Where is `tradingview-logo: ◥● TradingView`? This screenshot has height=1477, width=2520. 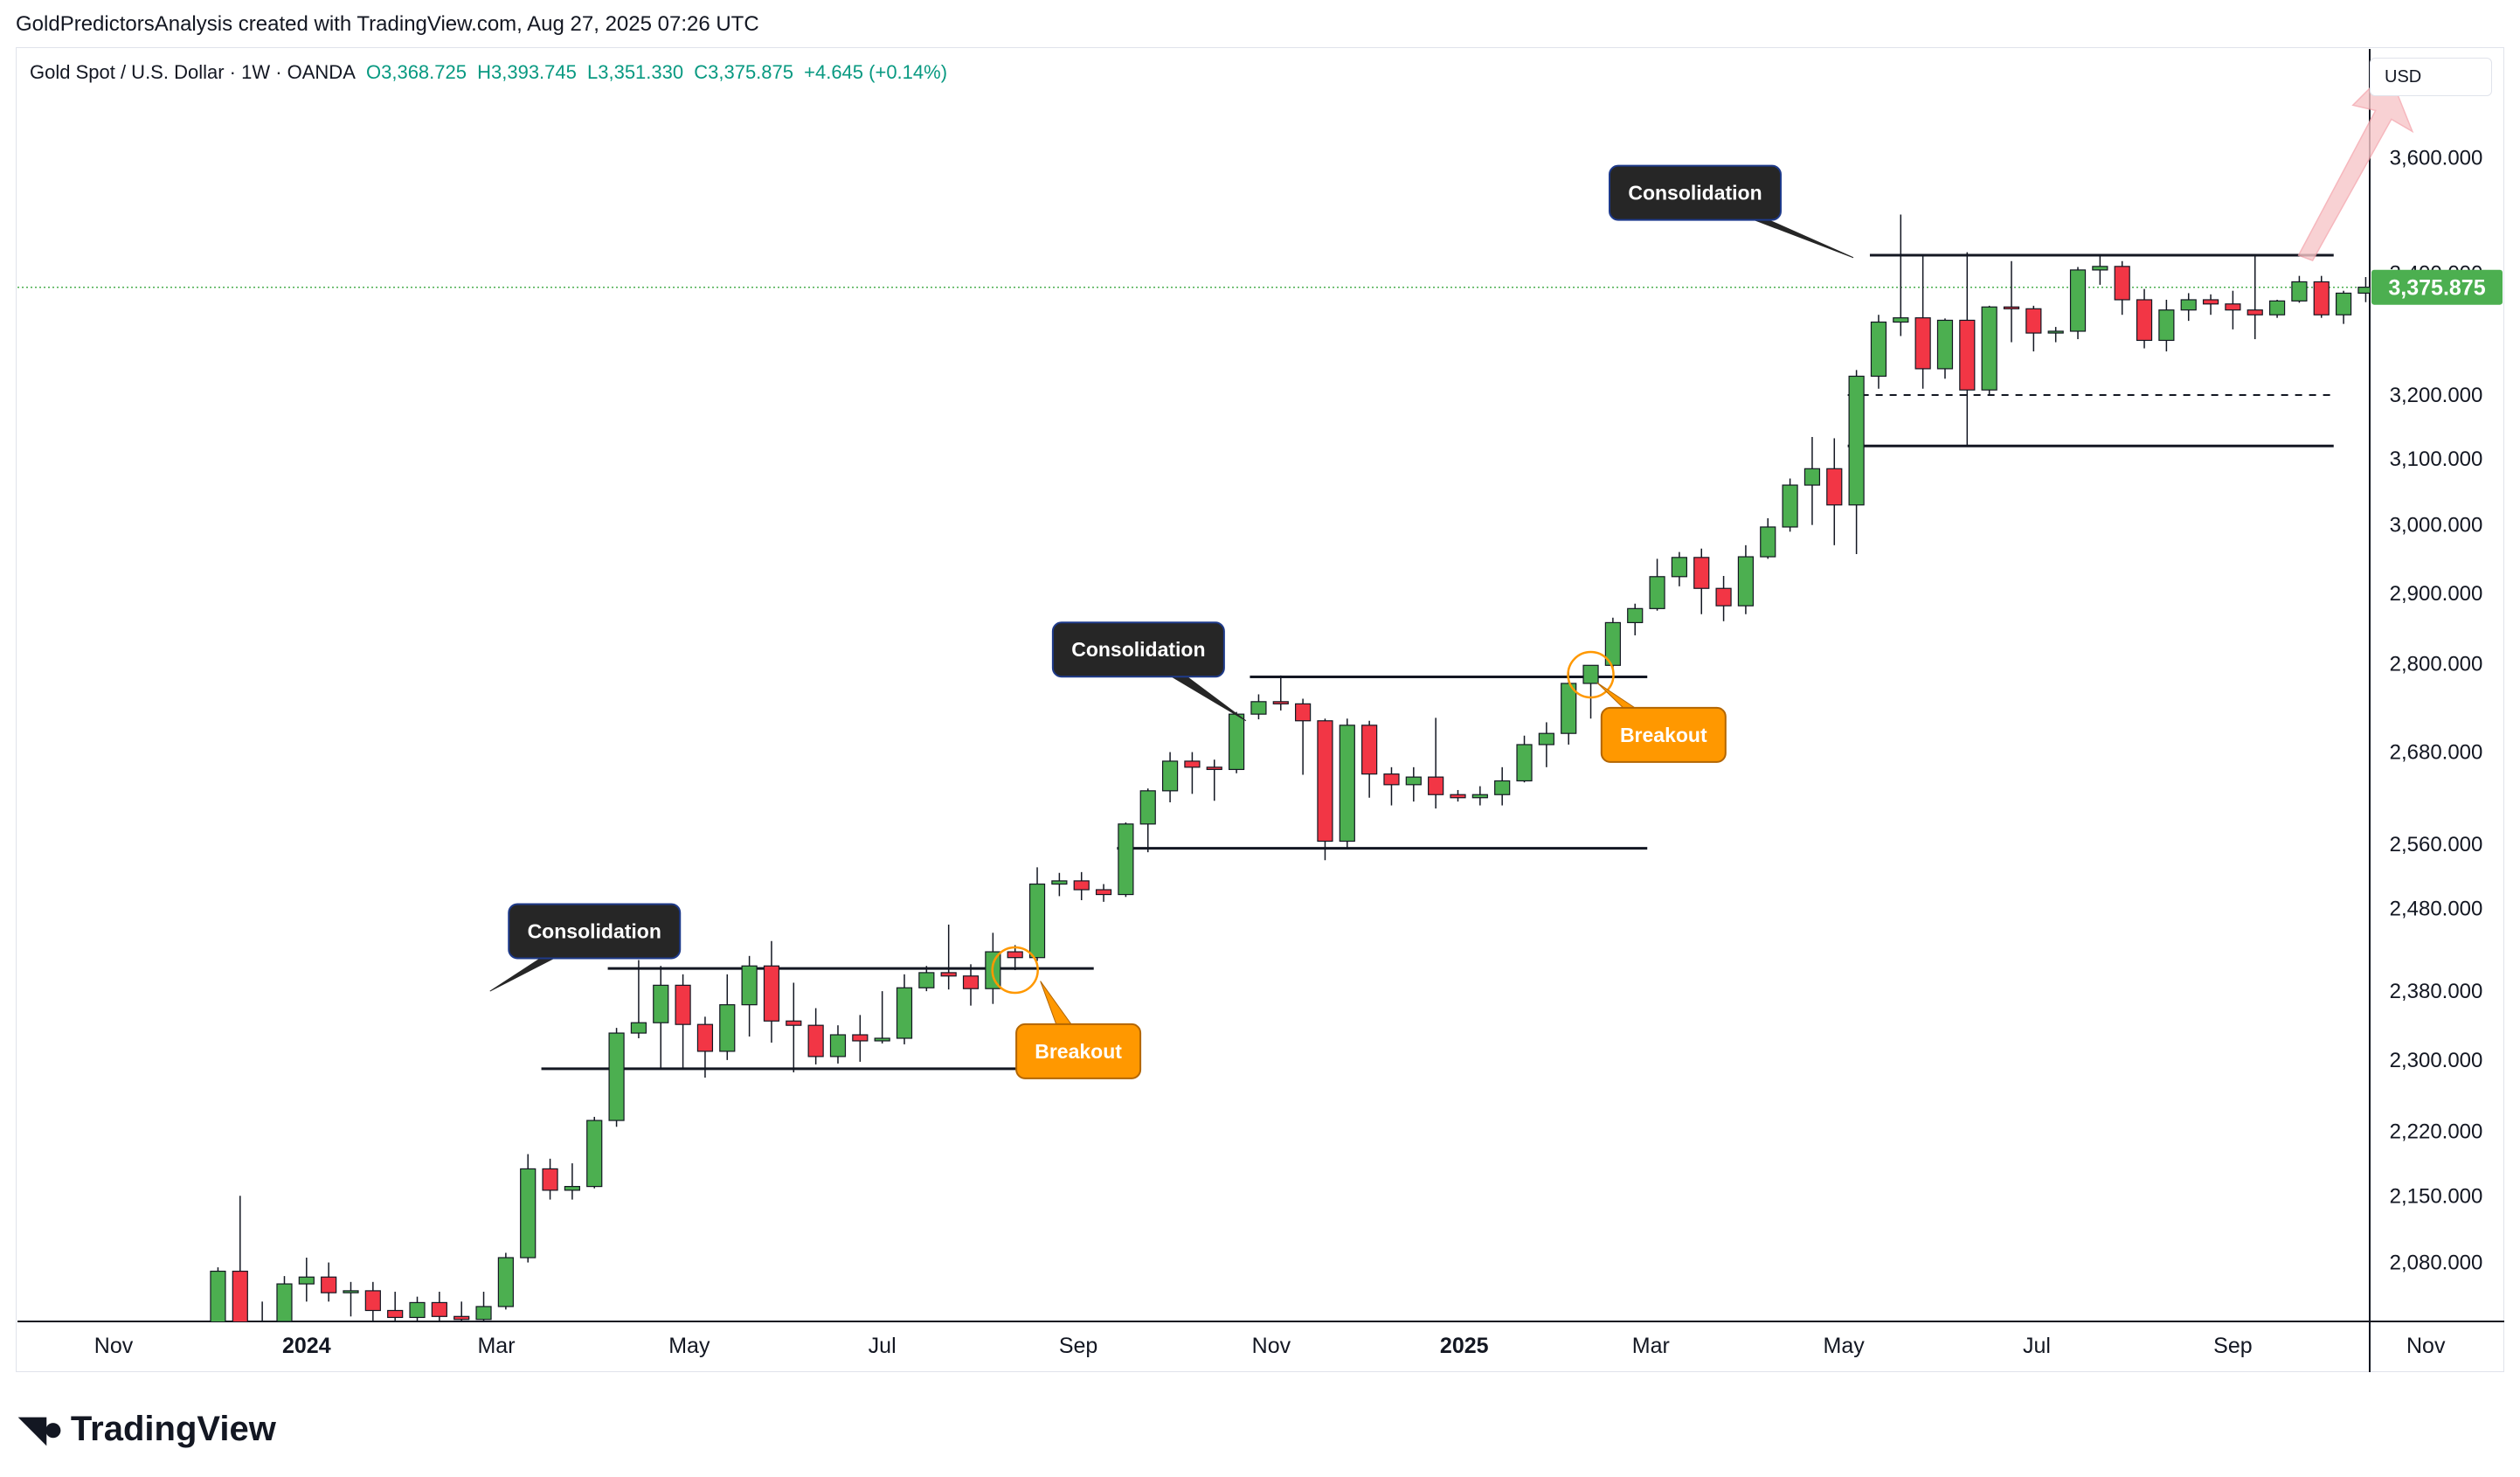
tradingview-logo: ◥● TradingView is located at coordinates (147, 1429).